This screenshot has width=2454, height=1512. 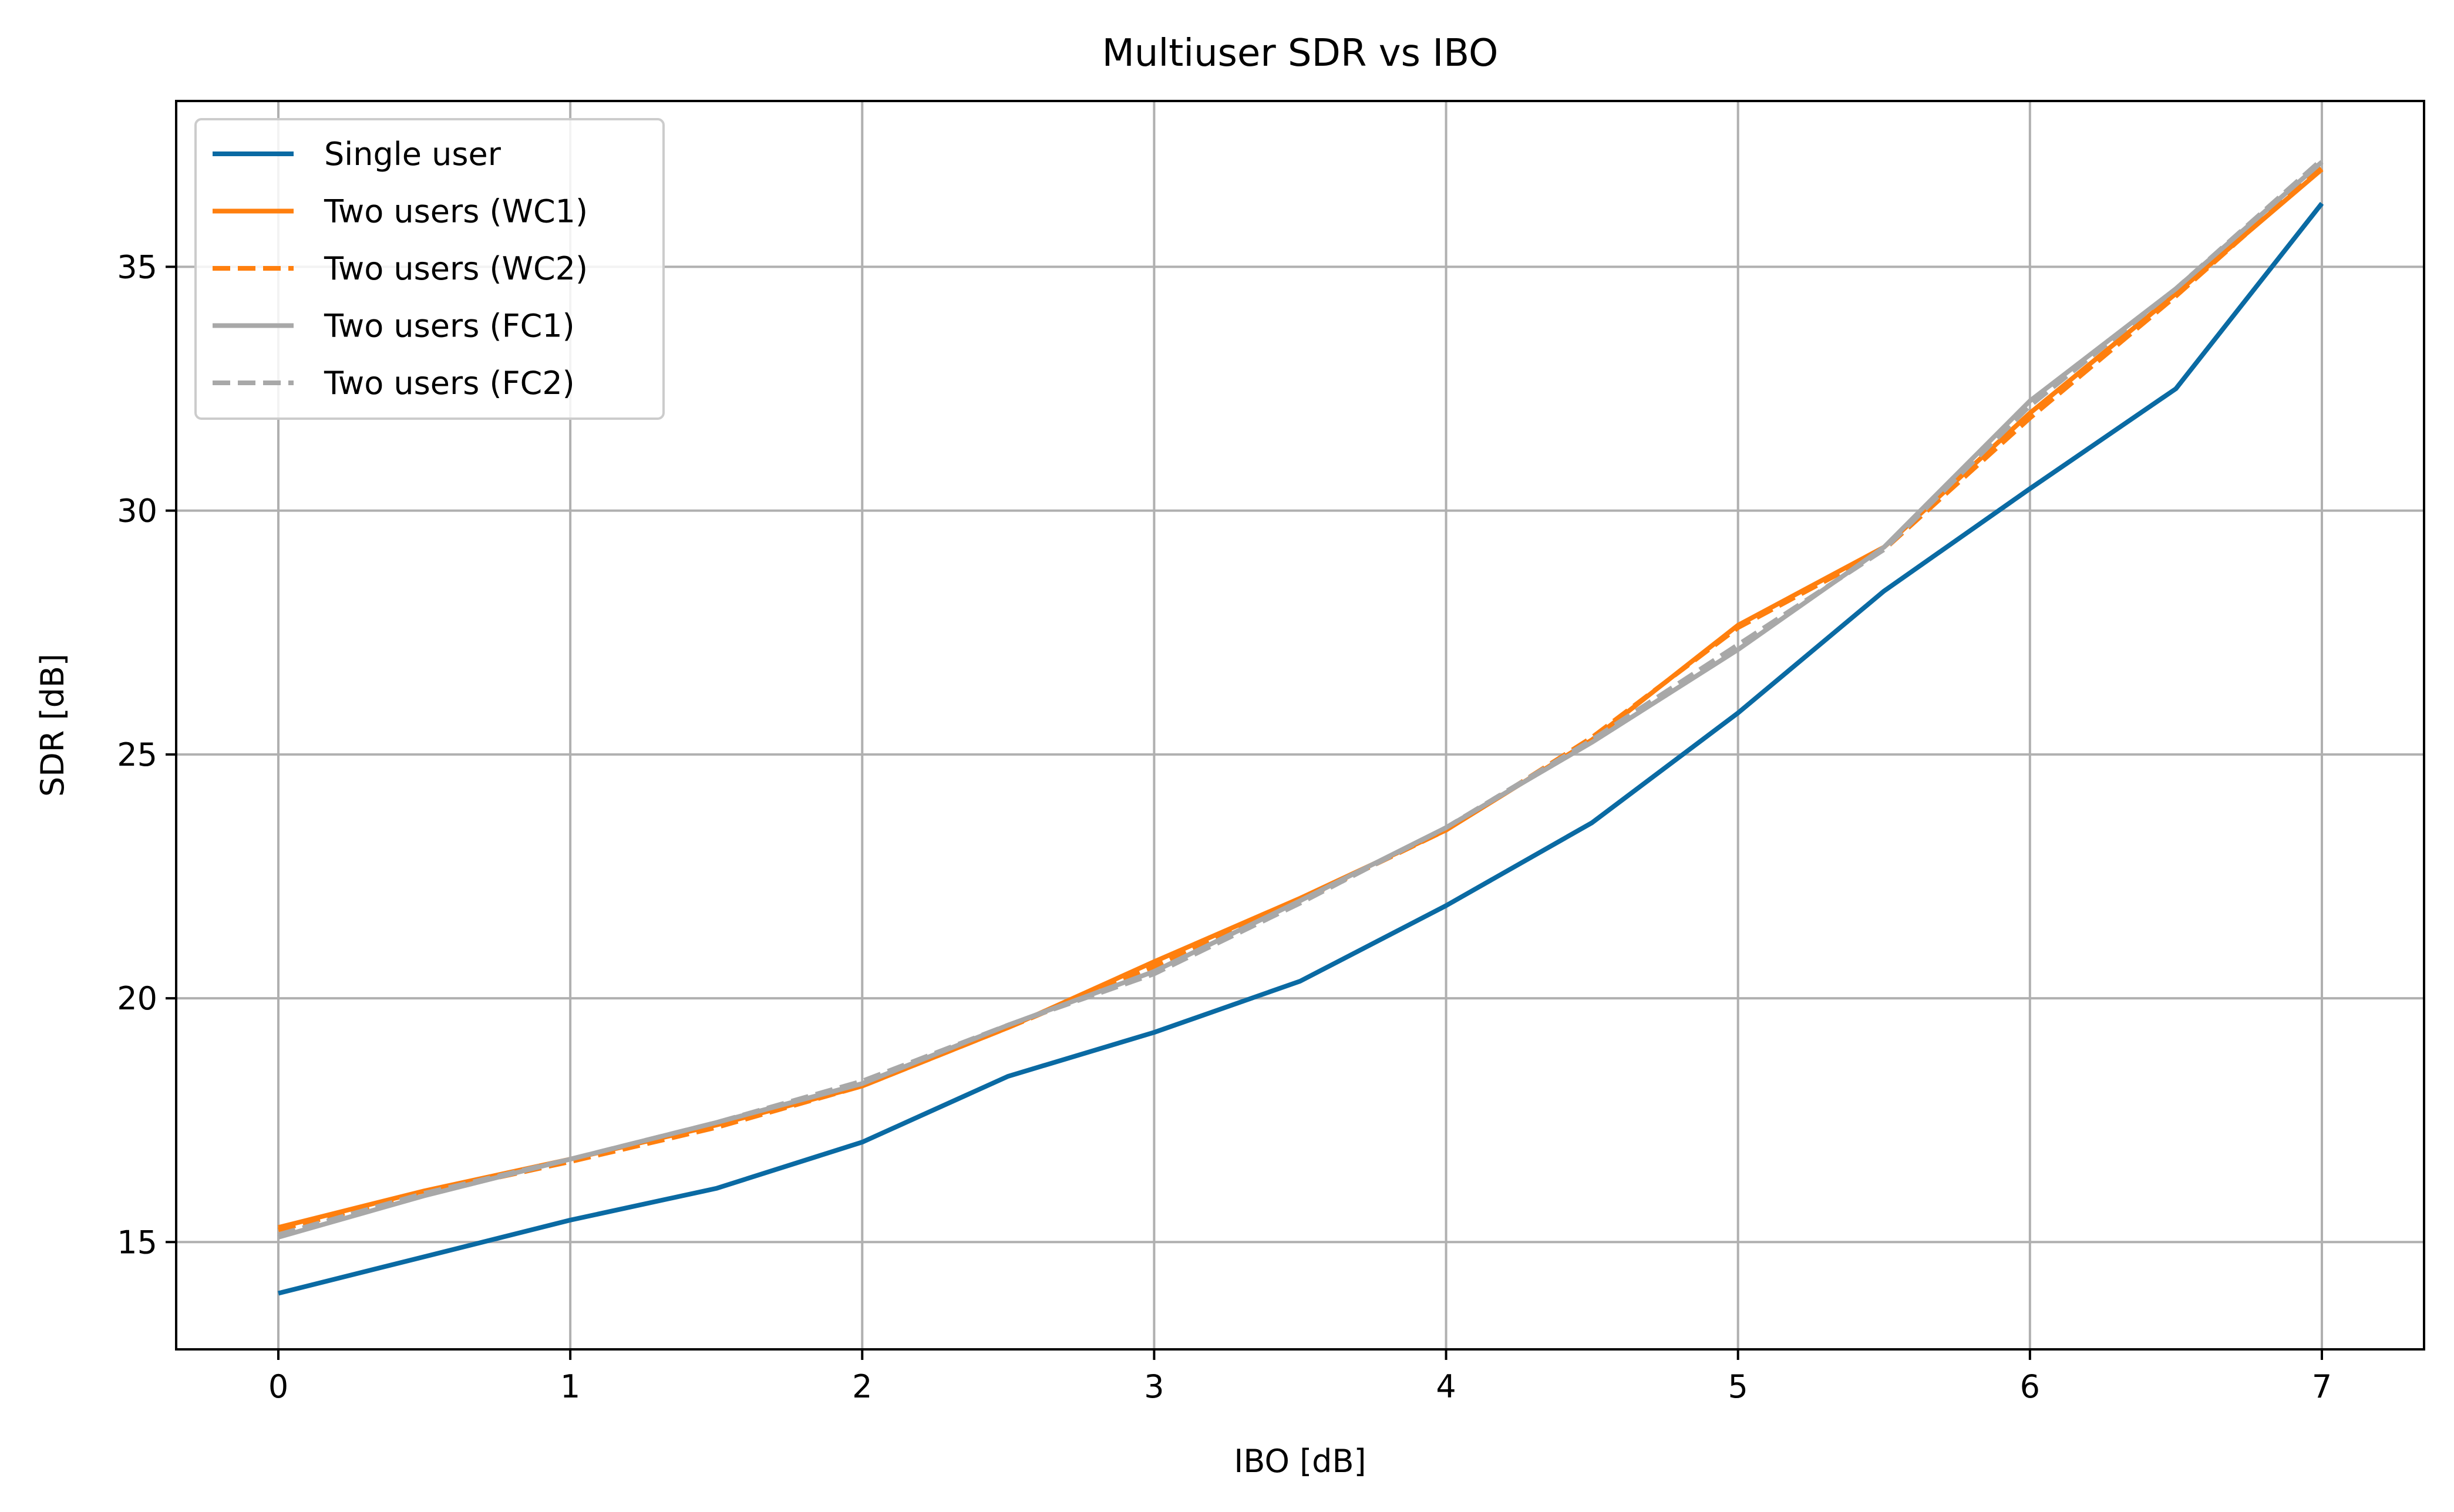 What do you see at coordinates (449, 383) in the screenshot?
I see `legend-label: Two users (FC2)` at bounding box center [449, 383].